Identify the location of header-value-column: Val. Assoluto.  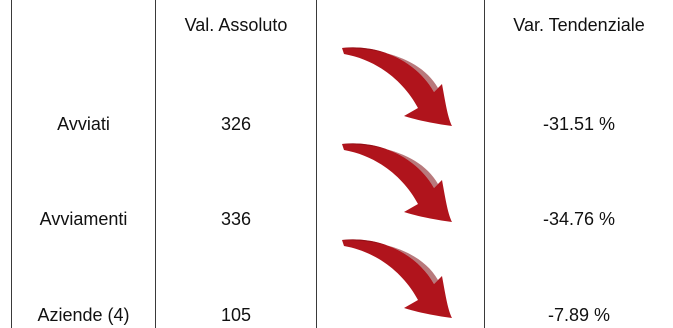
(236, 25).